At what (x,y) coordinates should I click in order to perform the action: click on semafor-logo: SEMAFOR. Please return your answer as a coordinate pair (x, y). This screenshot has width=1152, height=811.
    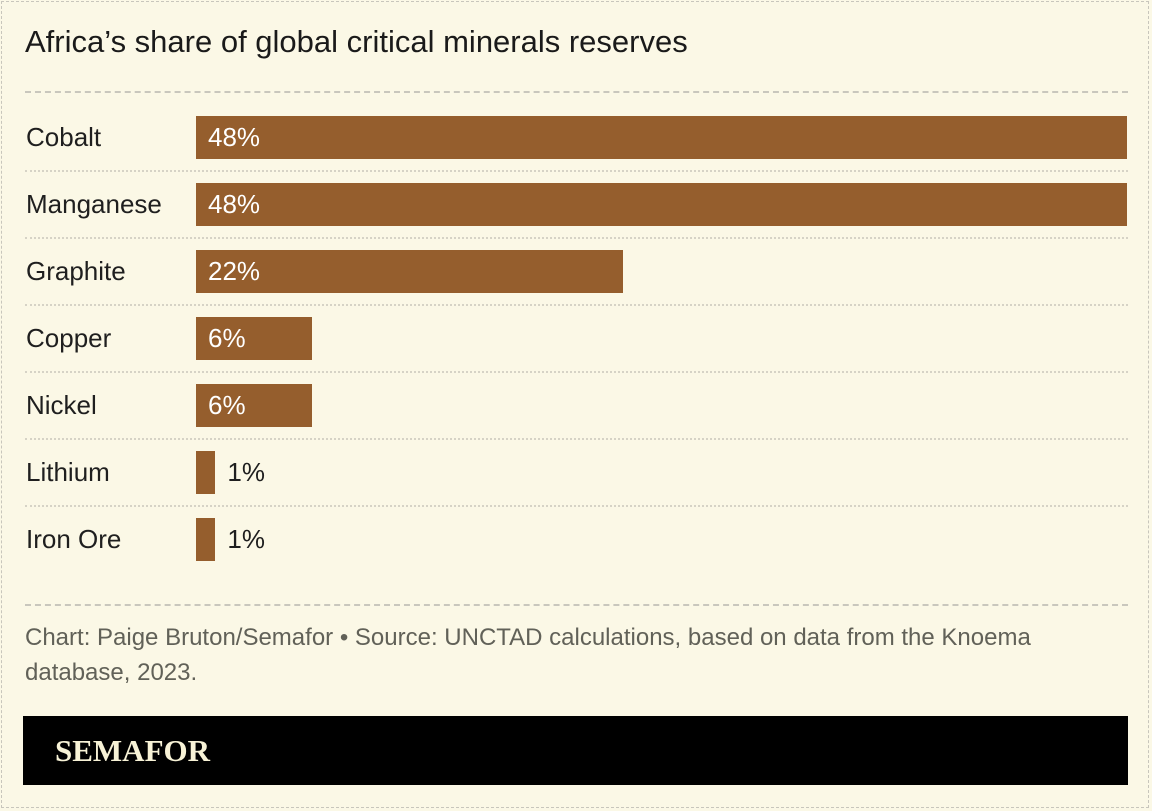
    Looking at the image, I should click on (132, 750).